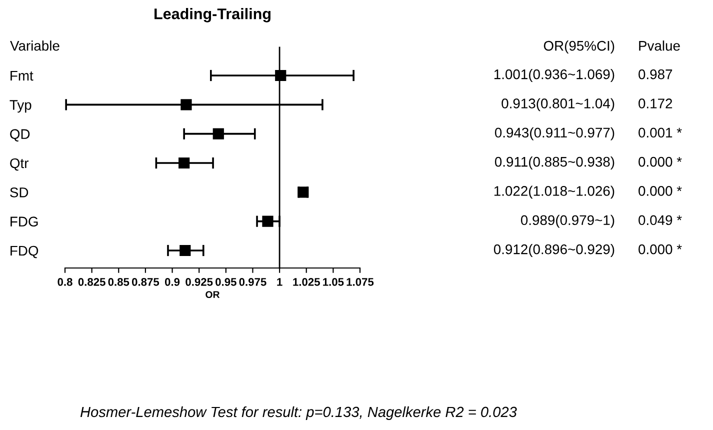 The width and height of the screenshot is (713, 430). What do you see at coordinates (35, 45) in the screenshot?
I see `y-axis-title: Variable` at bounding box center [35, 45].